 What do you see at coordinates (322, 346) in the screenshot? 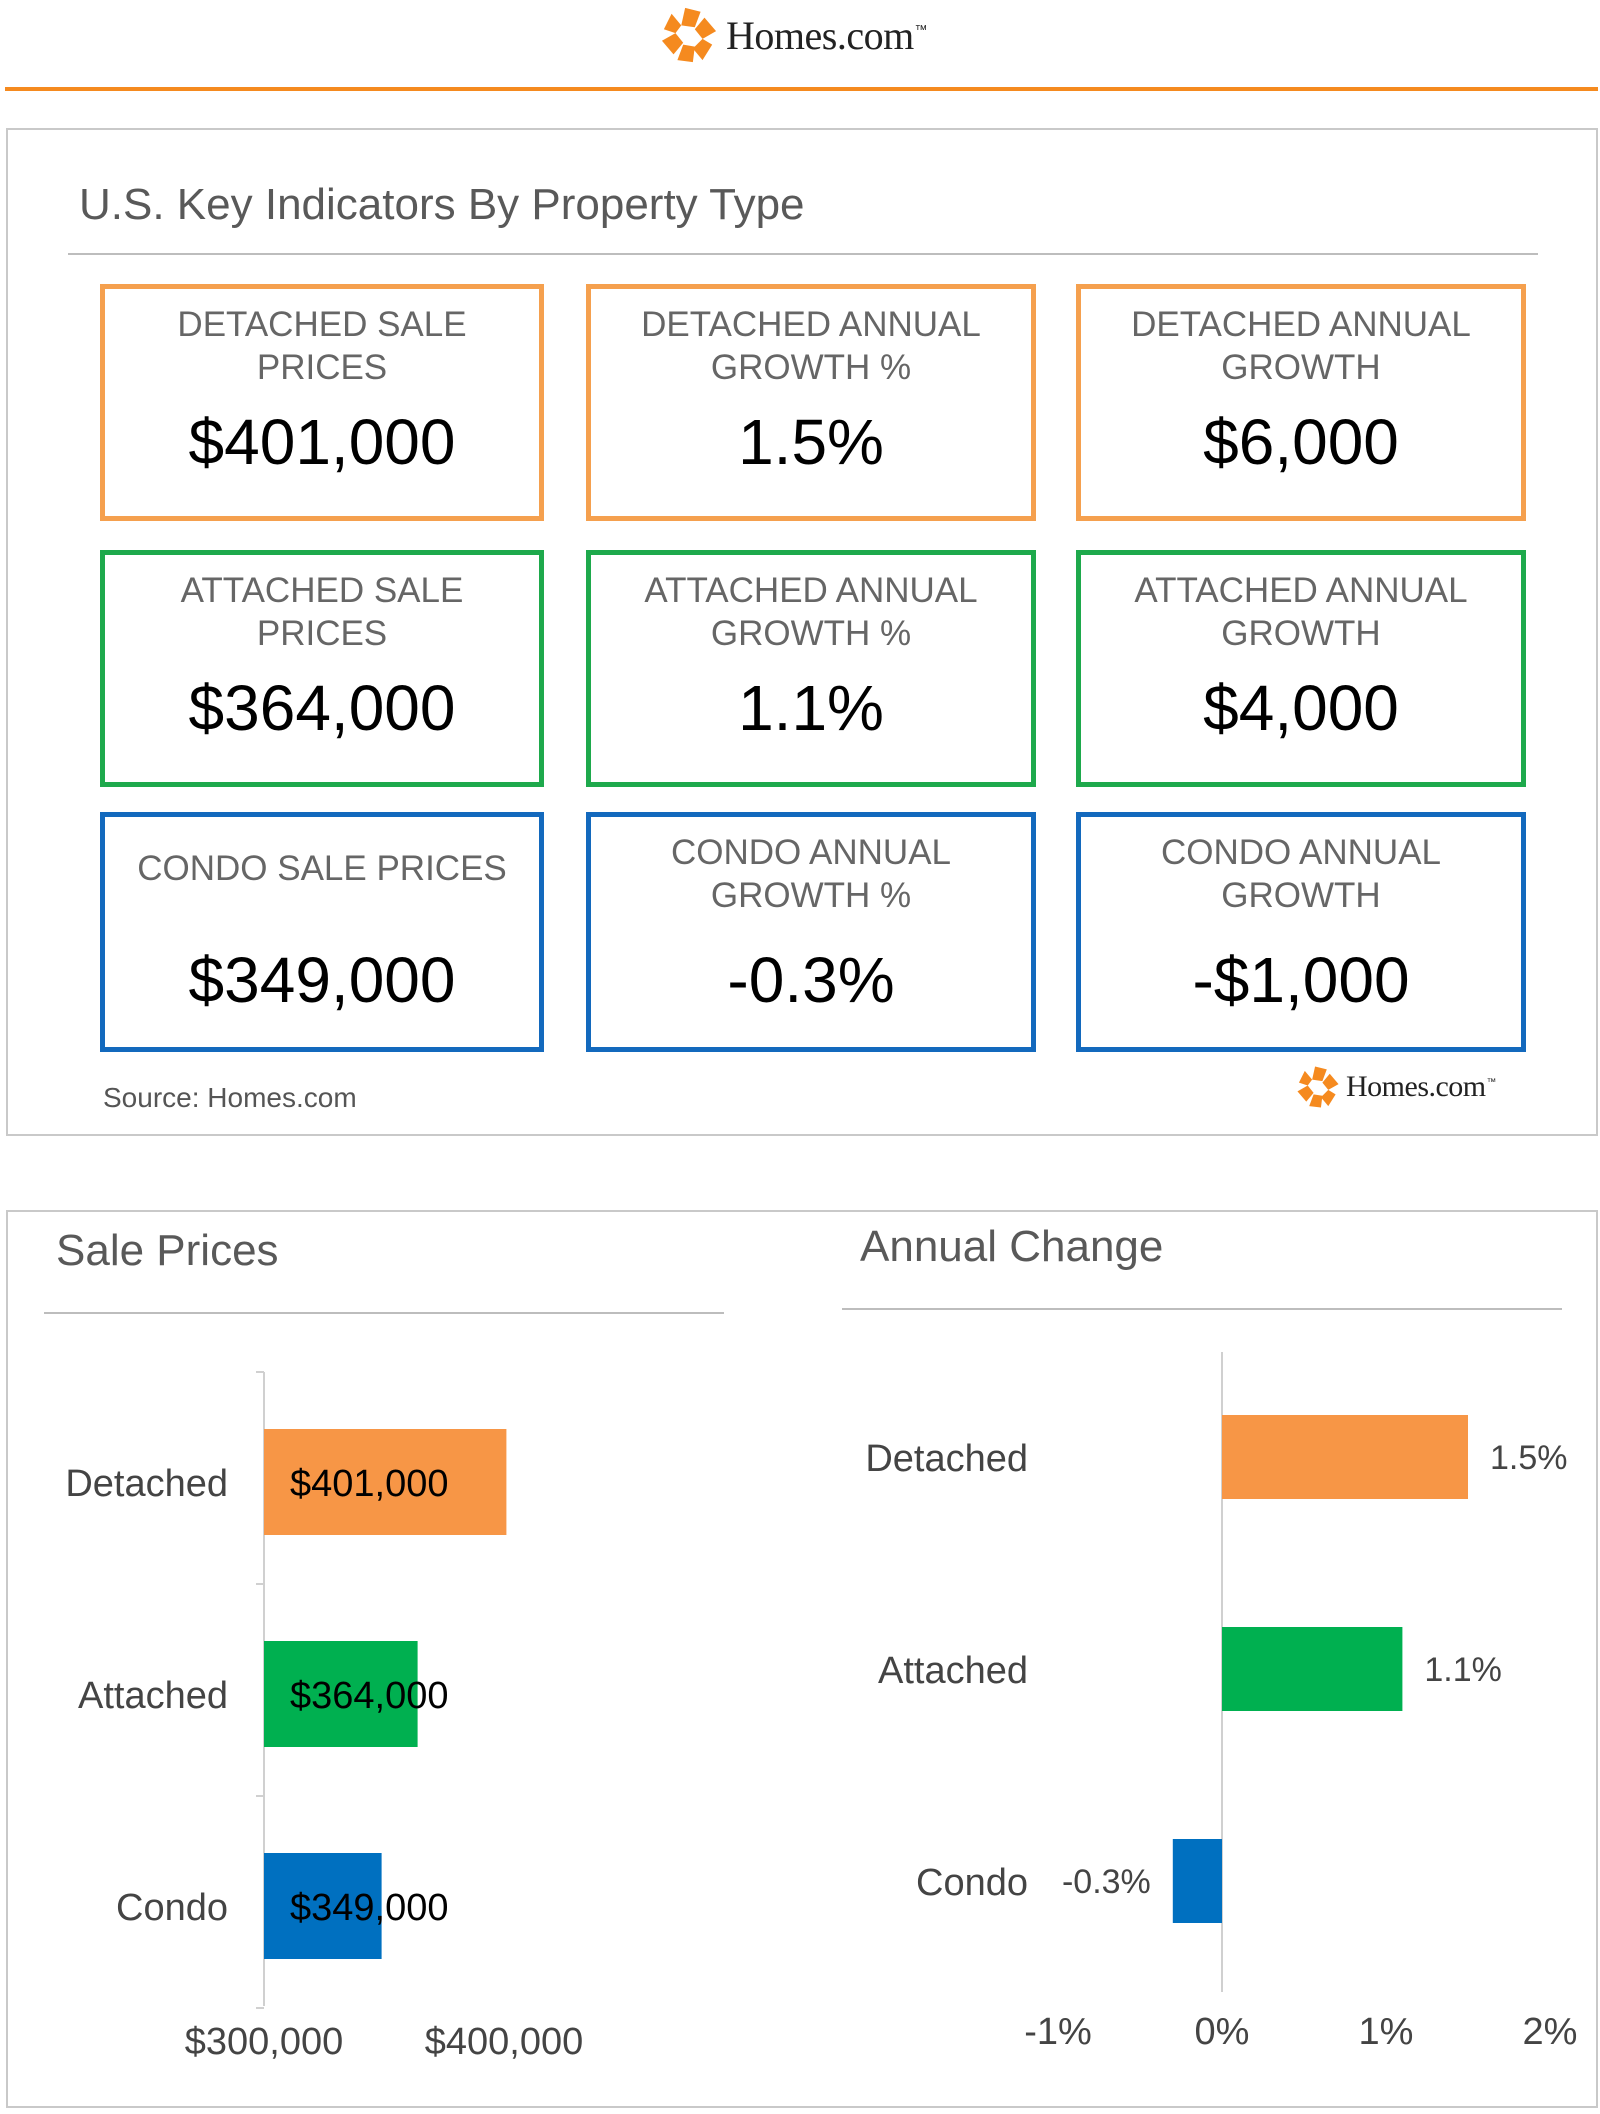
I see `indicator-label: DETACHED SALE PRICES` at bounding box center [322, 346].